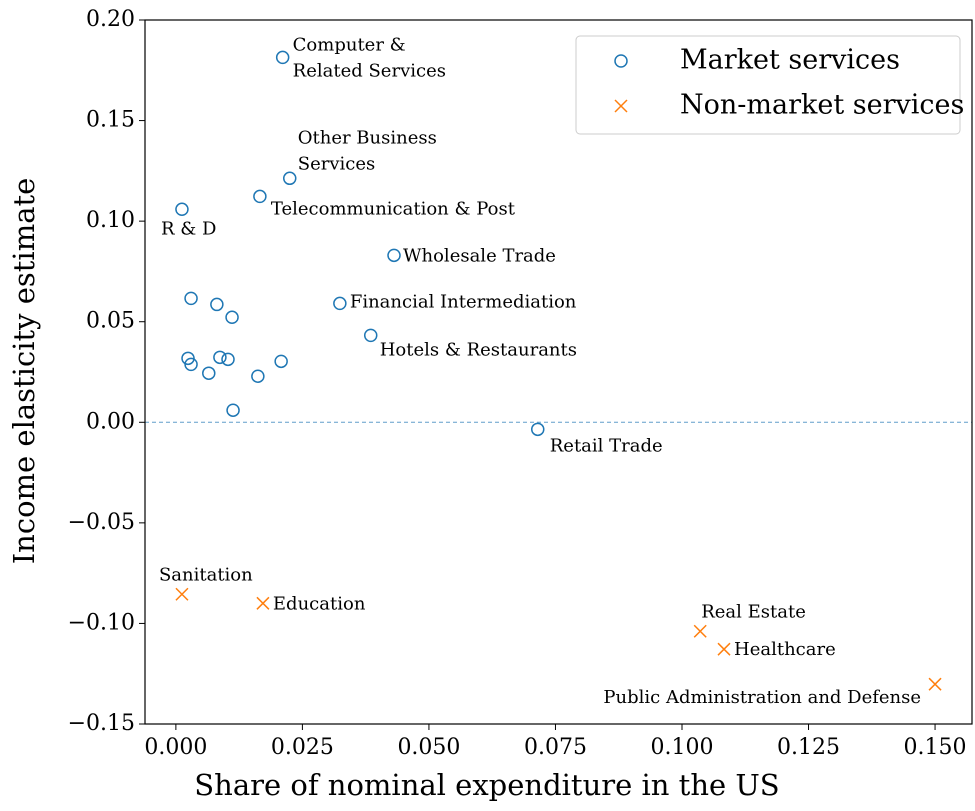  I want to click on legend-label: Market services, so click(790, 60).